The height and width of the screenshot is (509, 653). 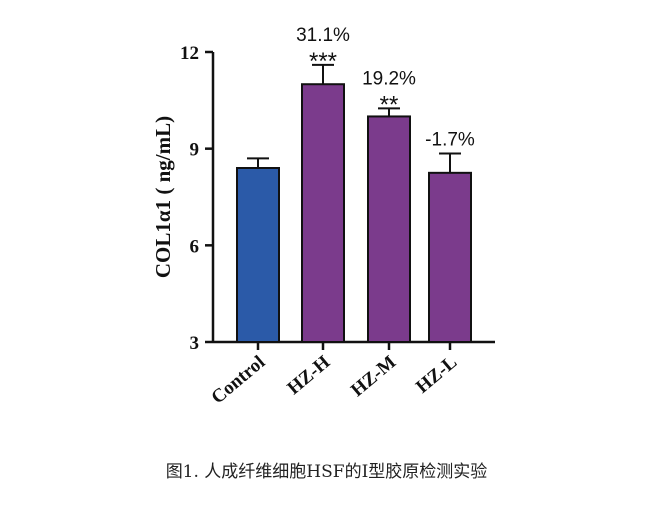 What do you see at coordinates (309, 375) in the screenshot?
I see `x-tick-label: HZ-H` at bounding box center [309, 375].